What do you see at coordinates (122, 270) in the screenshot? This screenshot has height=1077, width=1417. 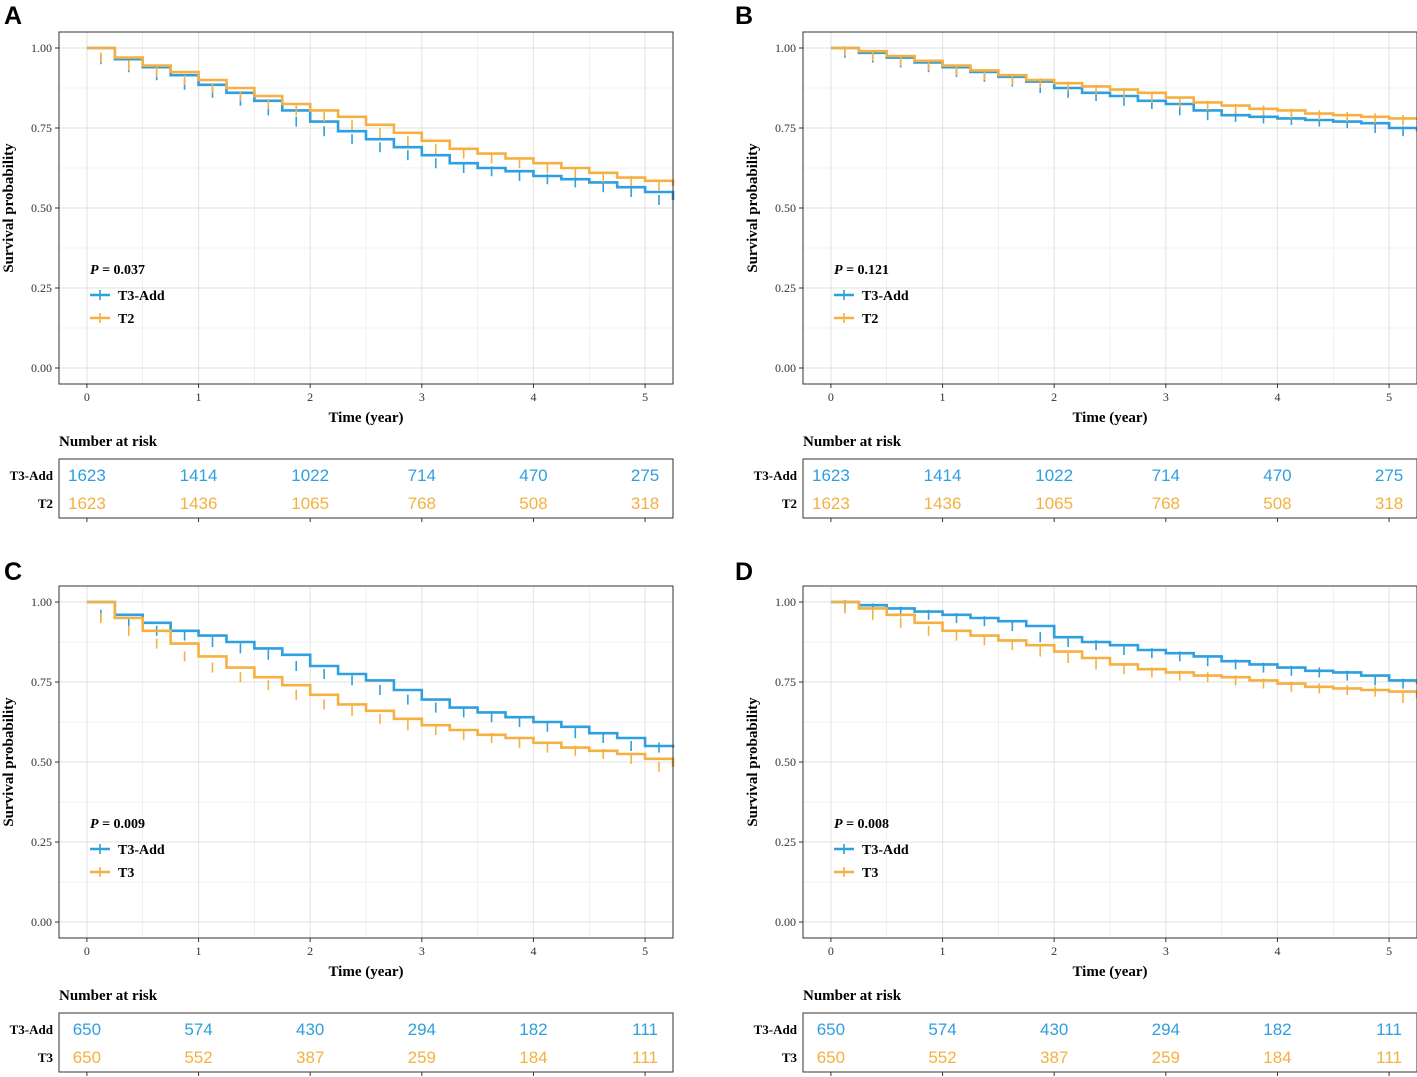 I see `p-value-text: = 0.037` at bounding box center [122, 270].